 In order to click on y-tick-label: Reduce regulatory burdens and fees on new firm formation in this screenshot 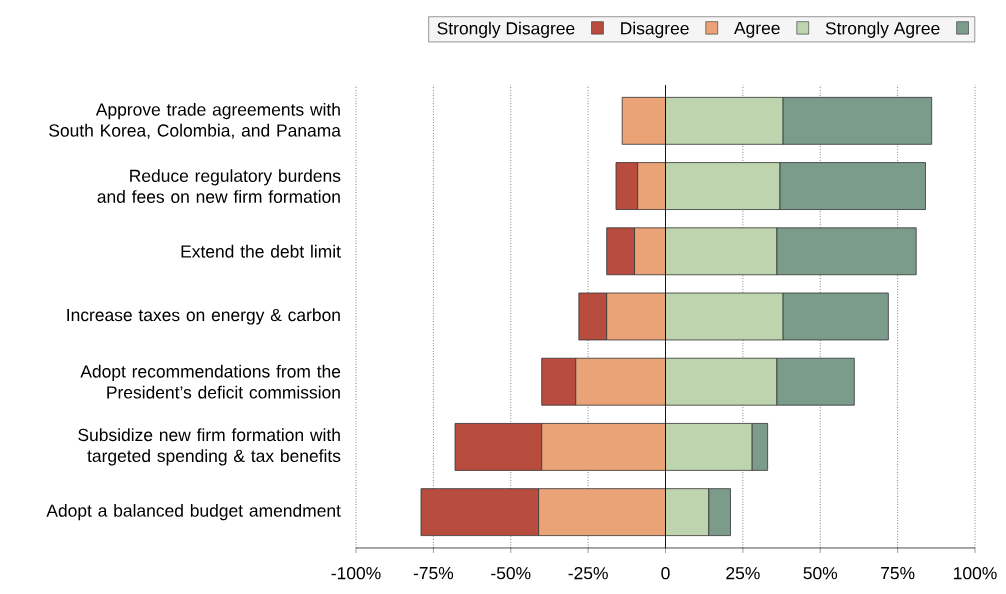, I will do `click(219, 186)`.